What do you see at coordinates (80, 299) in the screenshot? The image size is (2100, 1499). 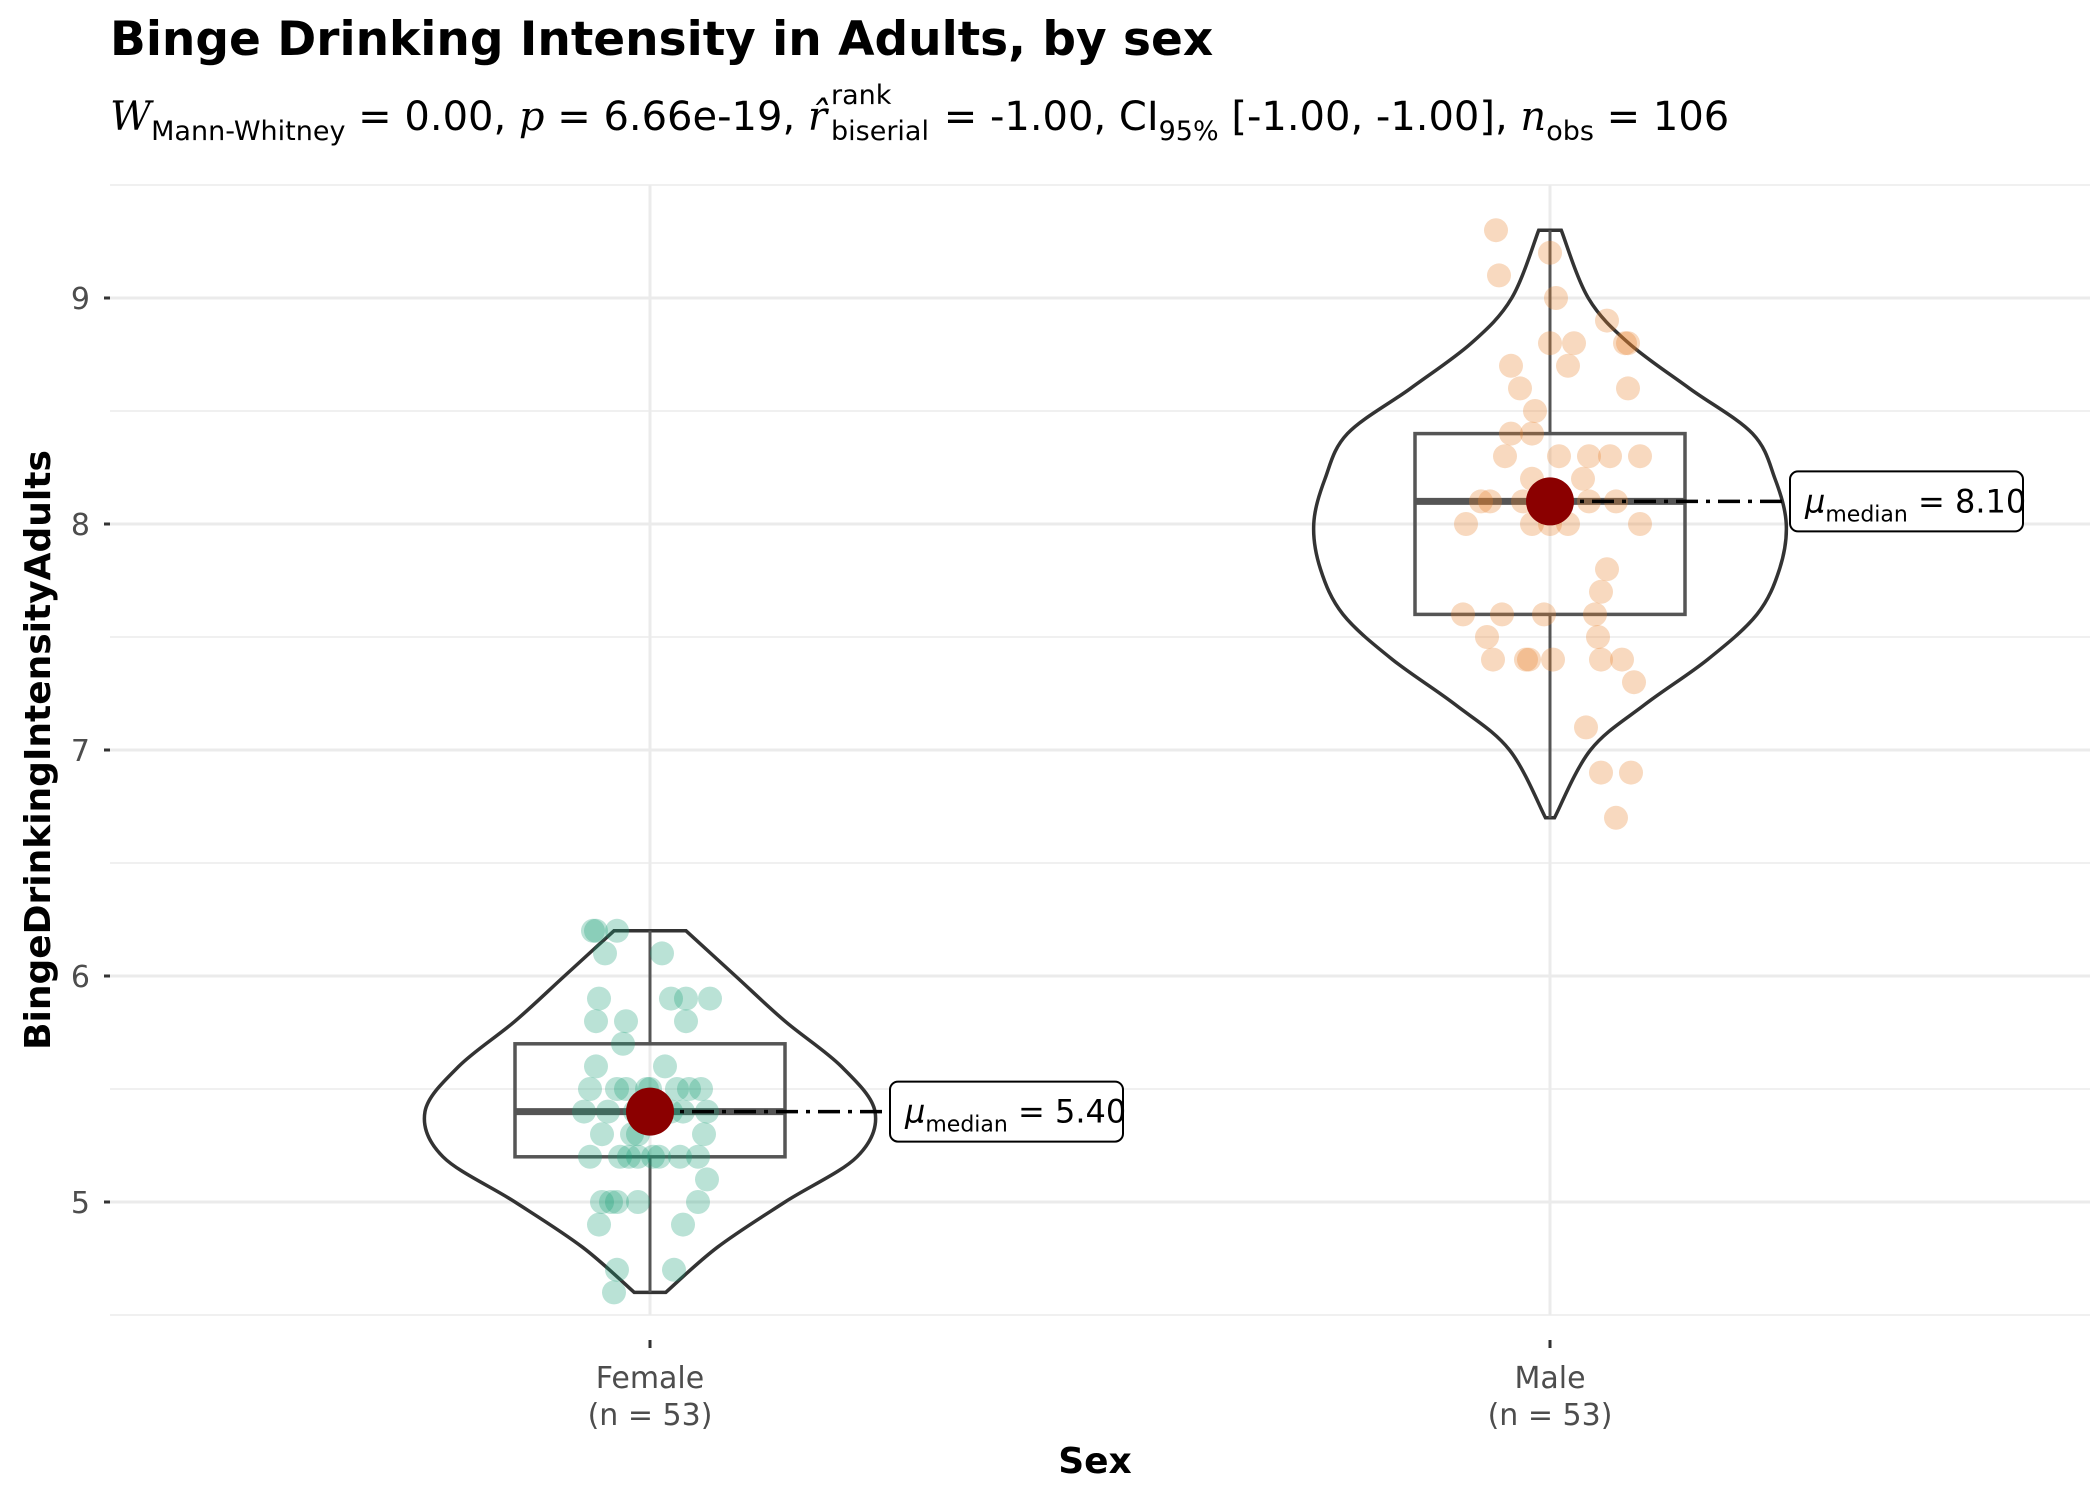 I see `y-tick-label: 9` at bounding box center [80, 299].